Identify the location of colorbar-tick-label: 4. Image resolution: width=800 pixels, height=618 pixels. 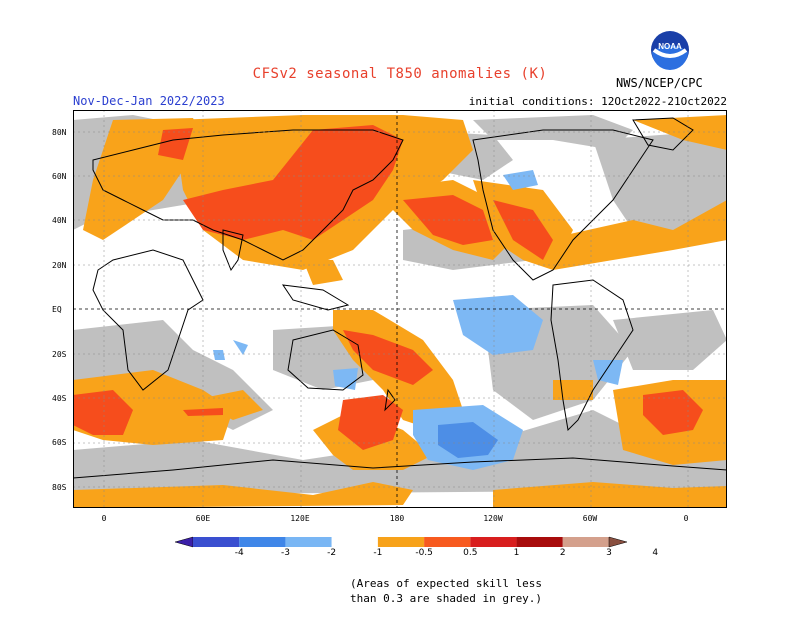
(655, 553).